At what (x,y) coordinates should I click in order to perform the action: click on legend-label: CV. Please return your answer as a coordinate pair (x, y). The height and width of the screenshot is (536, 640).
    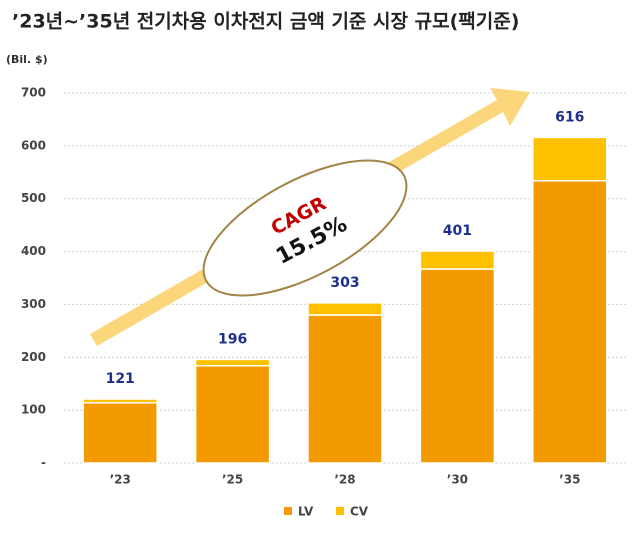
    Looking at the image, I should click on (359, 512).